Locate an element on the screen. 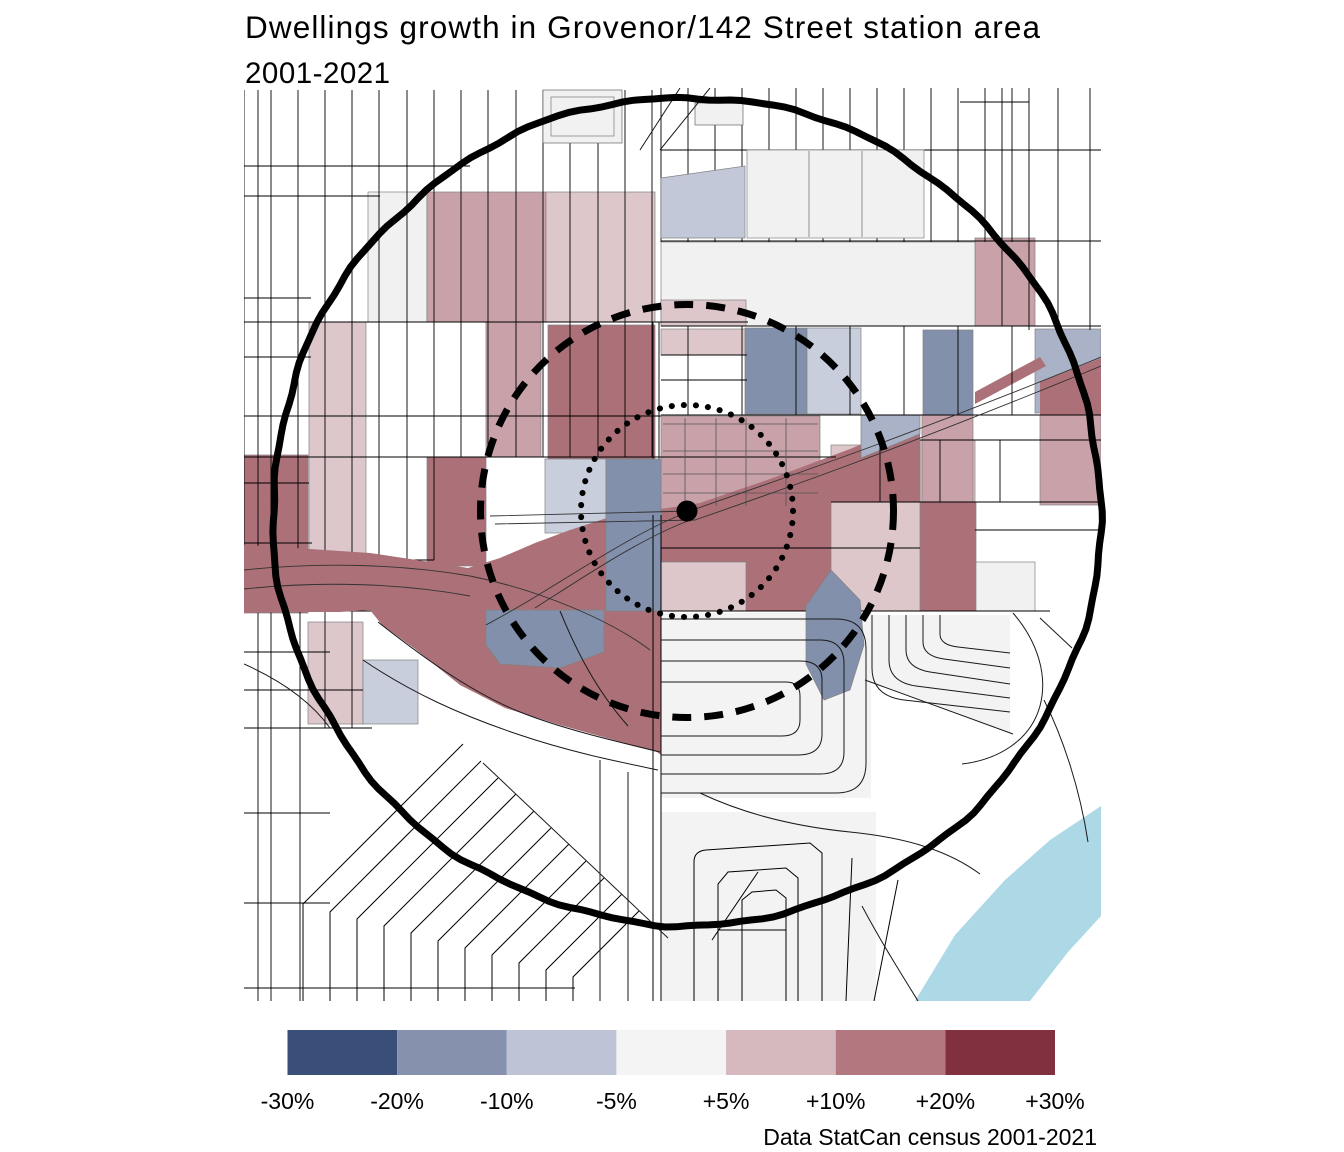  svg-text: -10% is located at coordinates (507, 1101).